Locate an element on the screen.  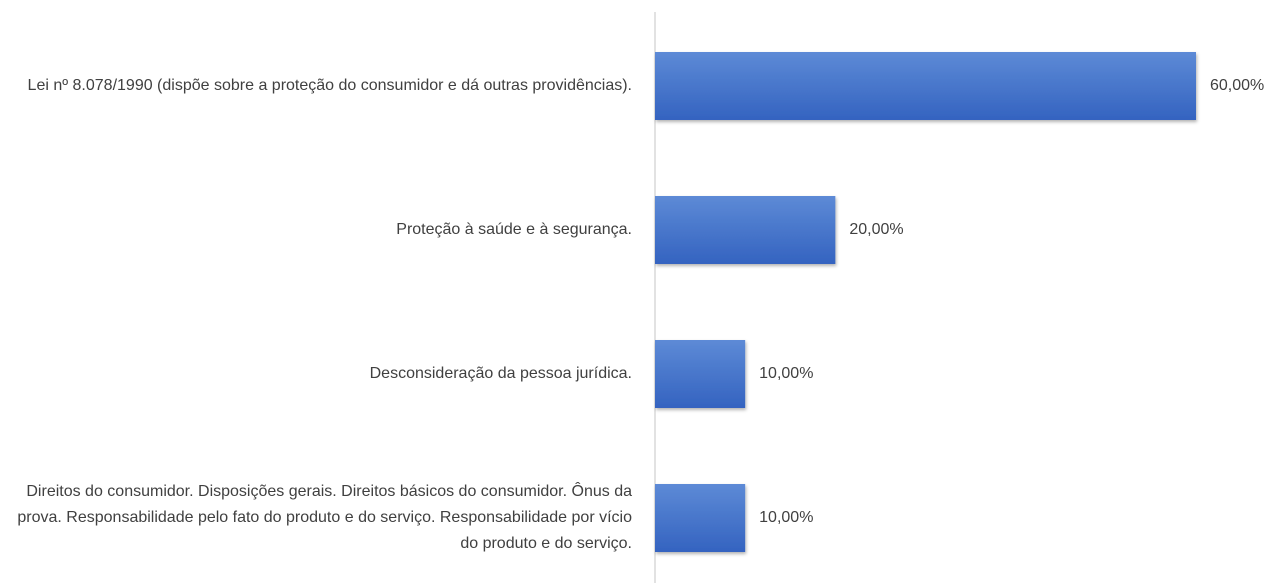
data-label: 20,00% is located at coordinates (876, 229).